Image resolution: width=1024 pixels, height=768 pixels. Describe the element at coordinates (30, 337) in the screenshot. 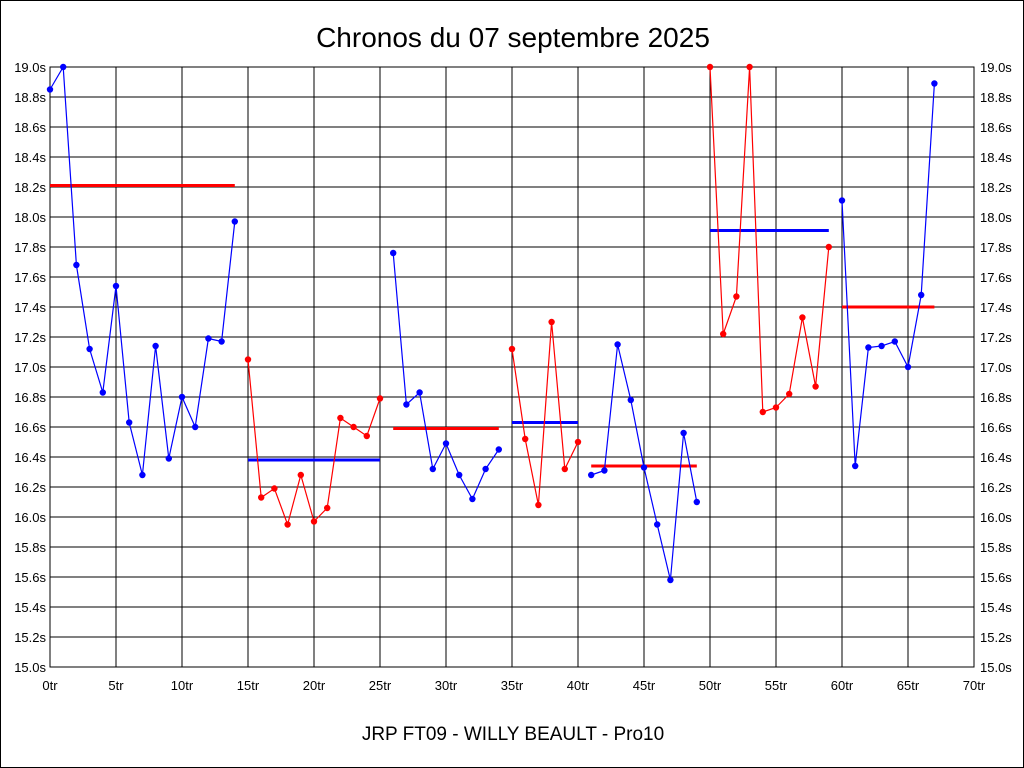

I see `y-tick-label-left: 17.2s` at that location.